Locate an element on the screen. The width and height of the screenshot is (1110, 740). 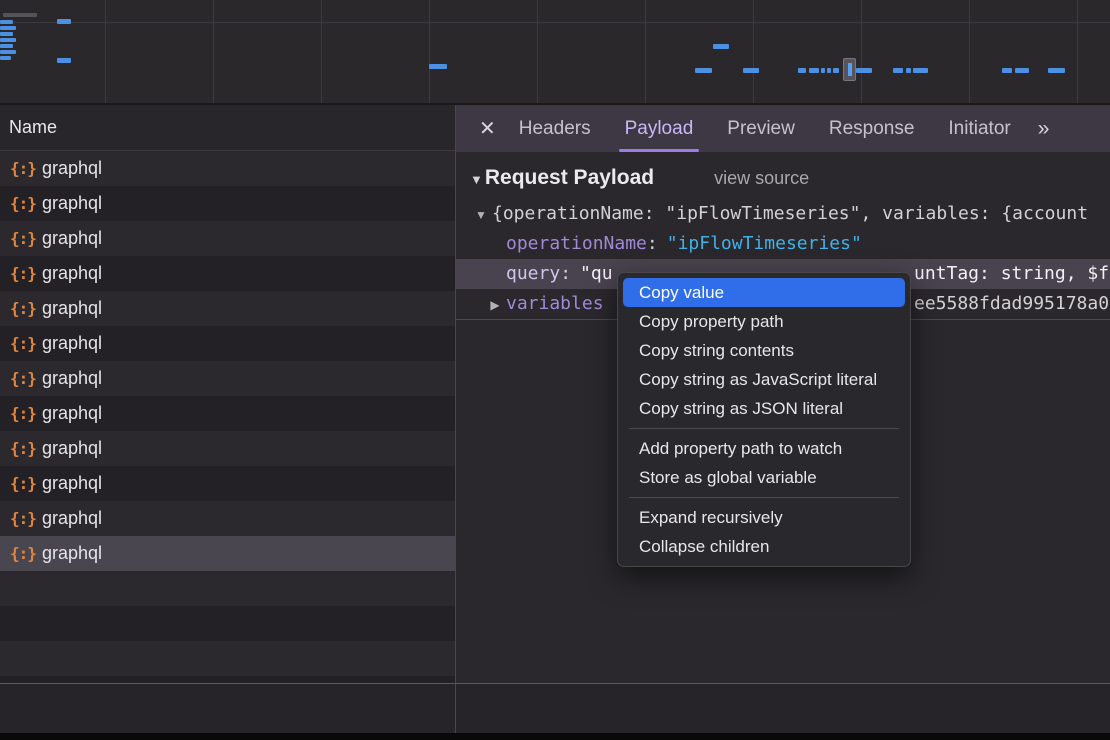
menu-item-copy-property-path: Copy property path is located at coordinates (711, 321).